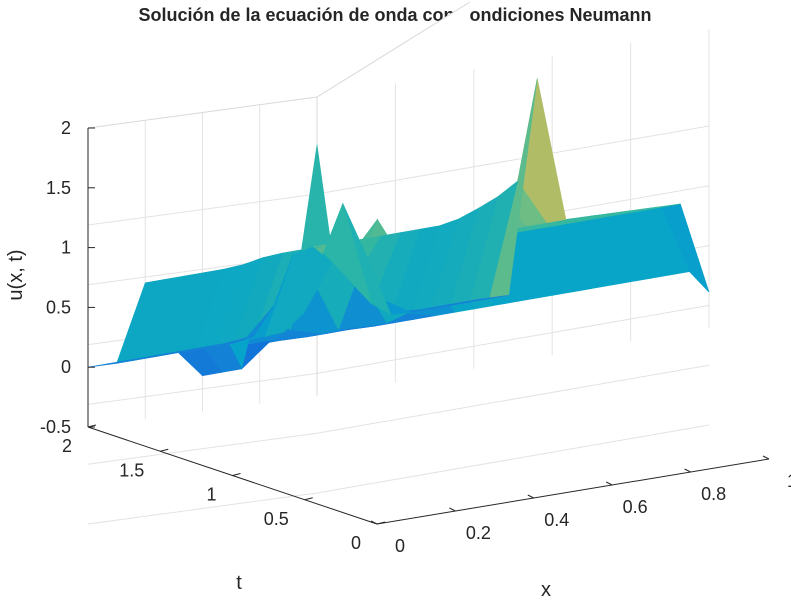 Image resolution: width=791 pixels, height=600 pixels. Describe the element at coordinates (713, 494) in the screenshot. I see `x-tick-label: 0.8` at that location.